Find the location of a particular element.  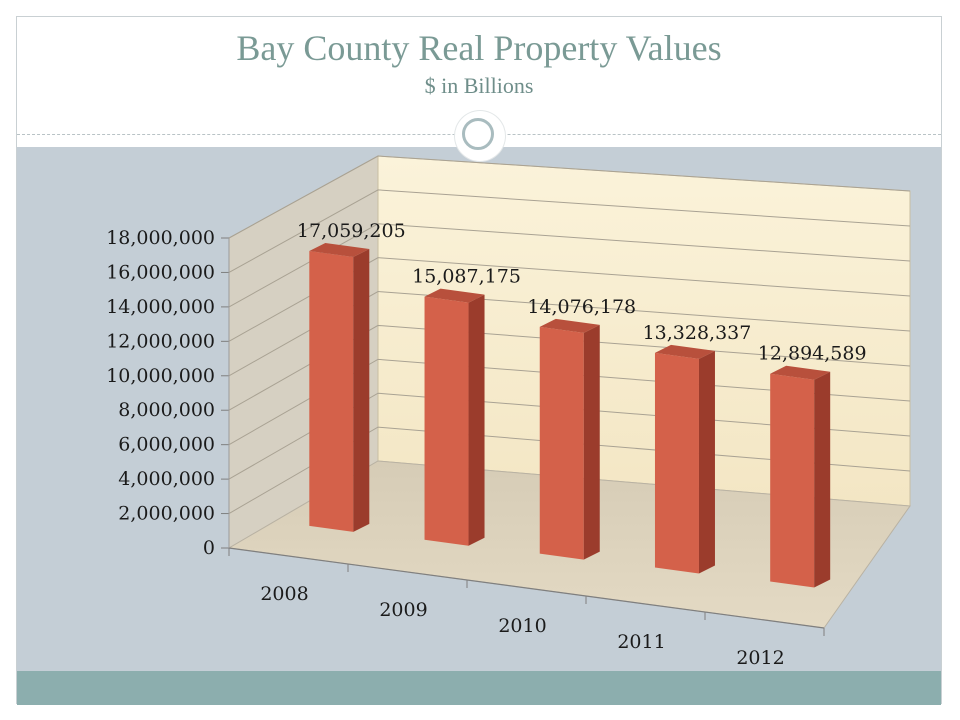

data-label: 15,087,175 is located at coordinates (466, 277).